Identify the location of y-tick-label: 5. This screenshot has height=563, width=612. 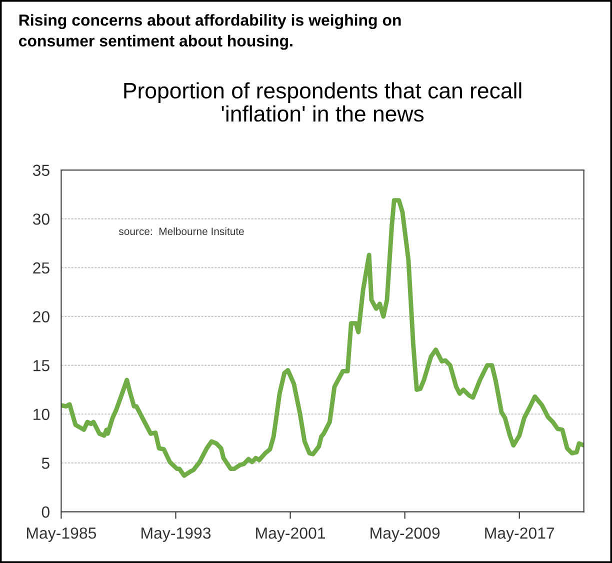
(46, 463).